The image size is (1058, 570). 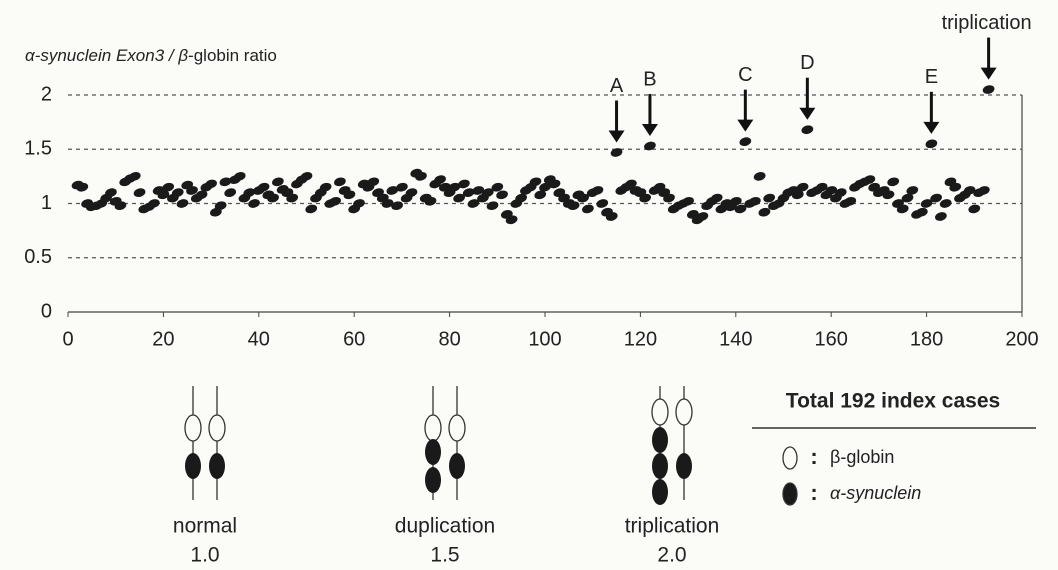 I want to click on annotation-label: triplication, so click(x=987, y=23).